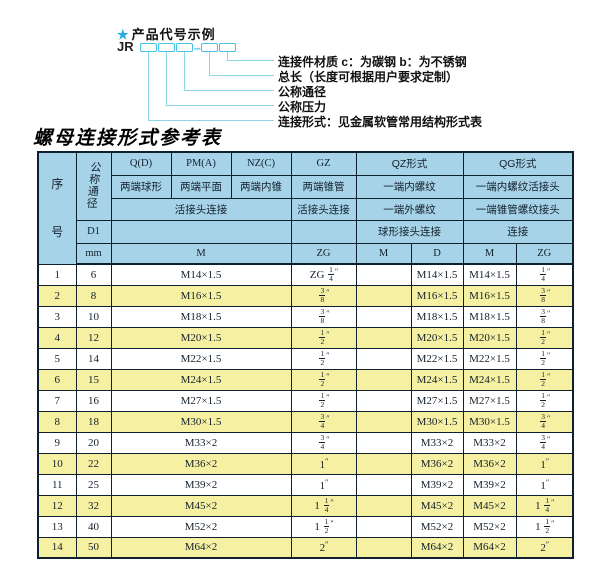 The width and height of the screenshot is (600, 567). I want to click on code-dash: –, so click(197, 48).